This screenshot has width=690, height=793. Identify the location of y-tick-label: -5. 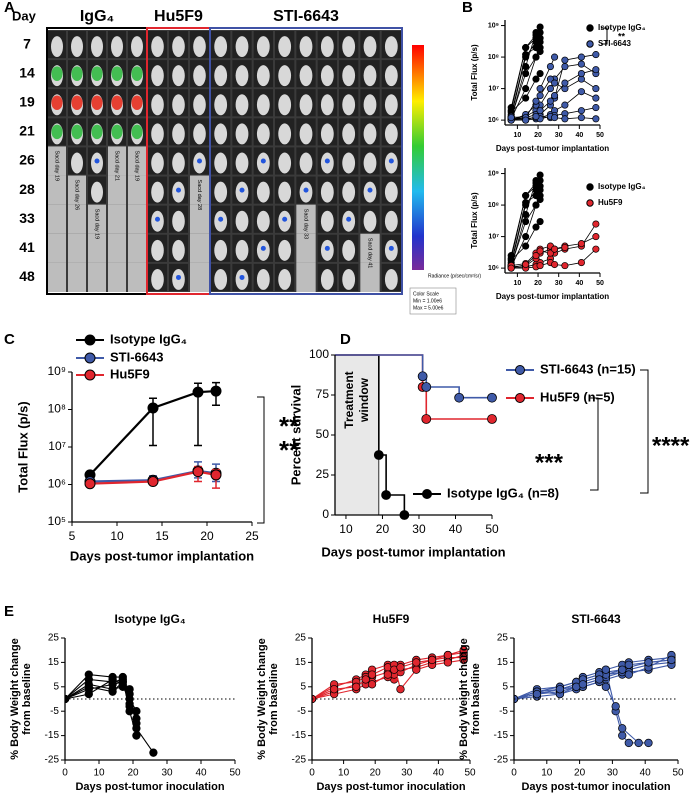
(54, 711).